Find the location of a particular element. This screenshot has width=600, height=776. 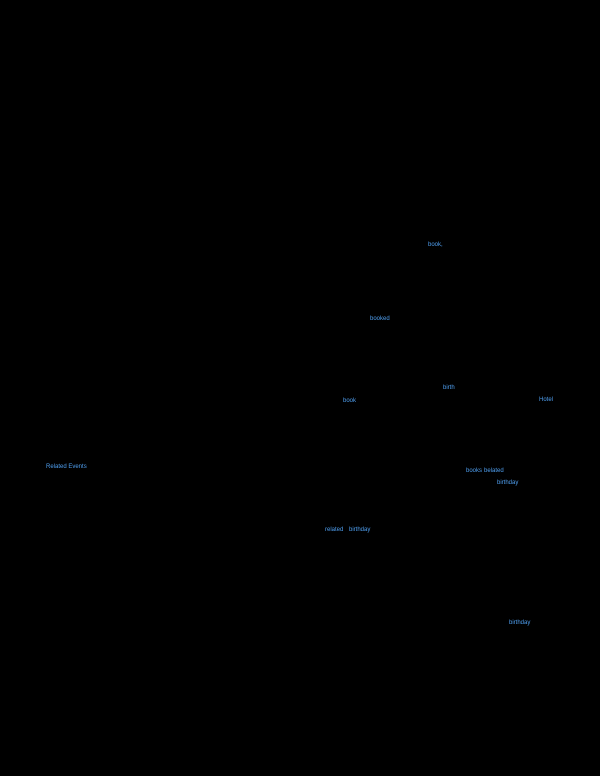

hyperlink: birth is located at coordinates (449, 388).